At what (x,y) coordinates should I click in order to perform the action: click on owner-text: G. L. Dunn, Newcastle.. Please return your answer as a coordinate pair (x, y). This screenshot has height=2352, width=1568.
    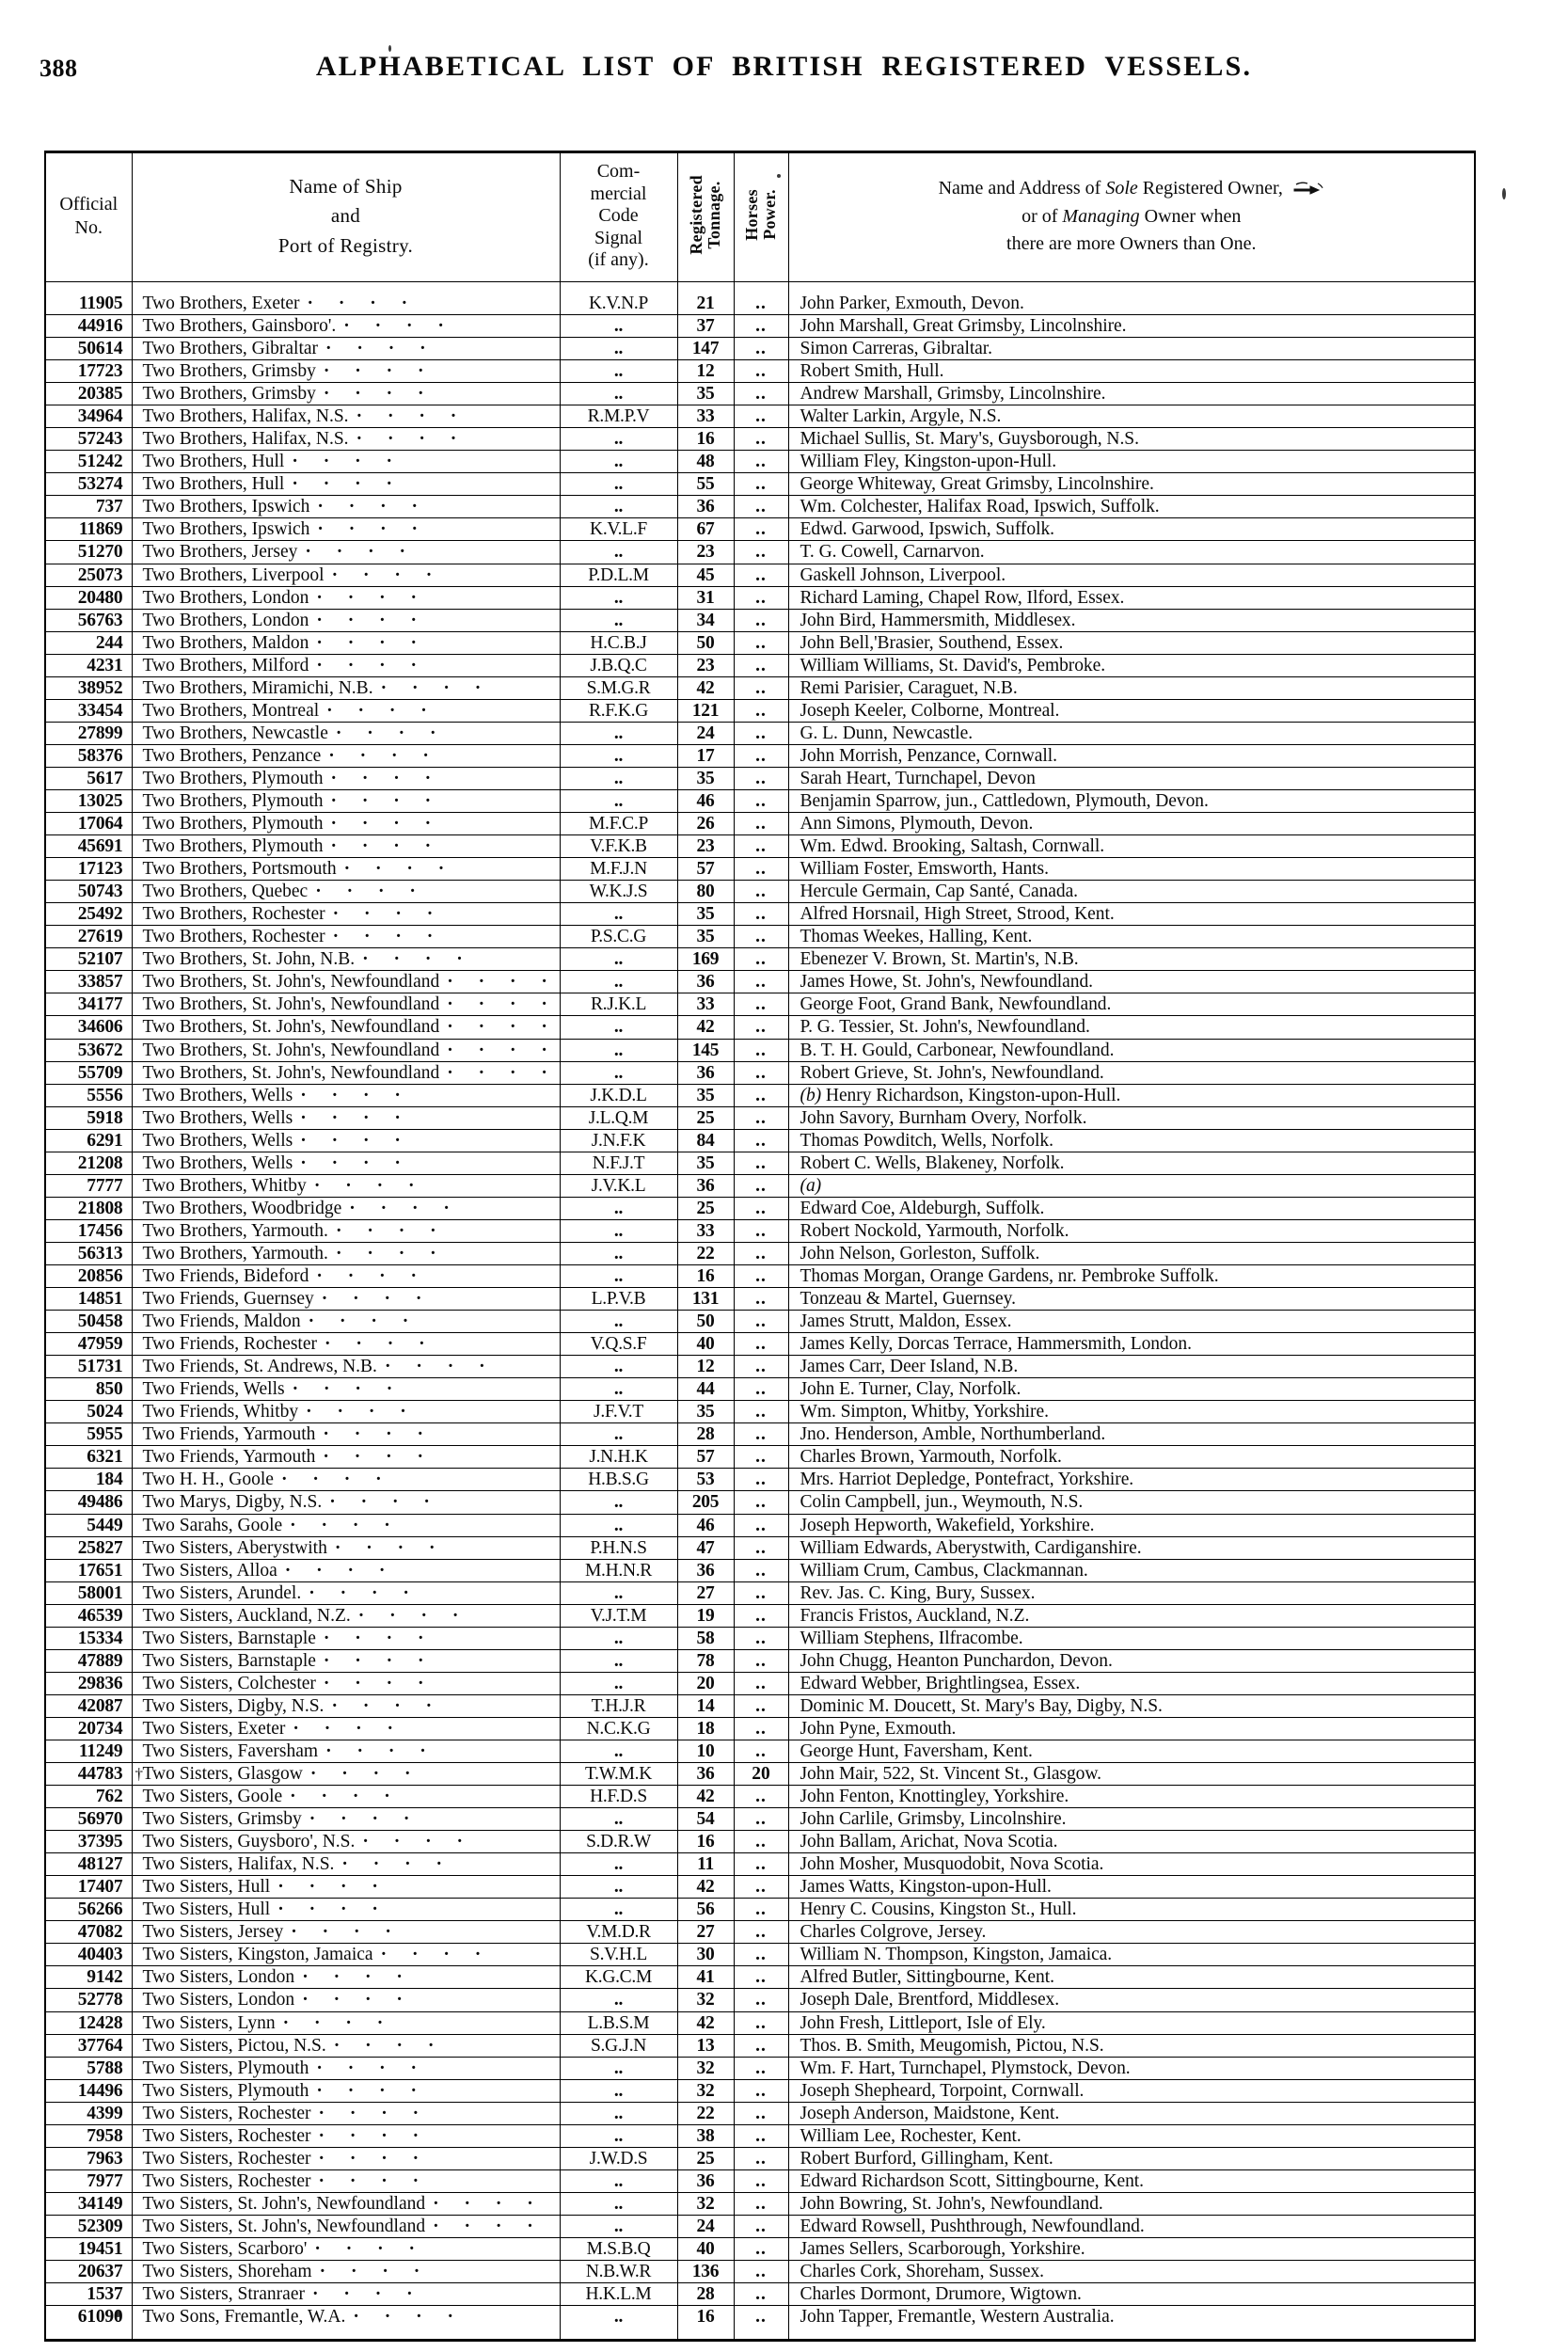
    Looking at the image, I should click on (887, 733).